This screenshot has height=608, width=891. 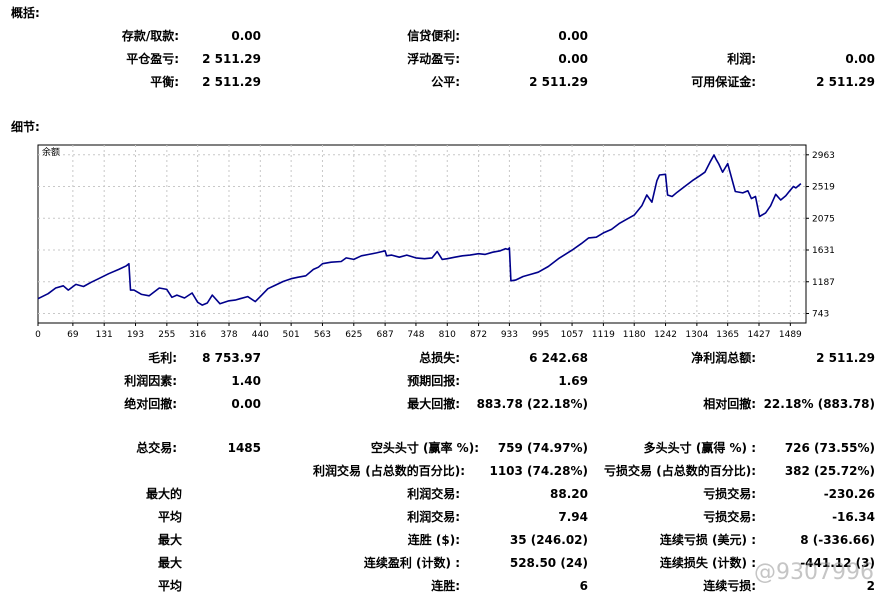 What do you see at coordinates (814, 572) in the screenshot?
I see `watermark: @9307996` at bounding box center [814, 572].